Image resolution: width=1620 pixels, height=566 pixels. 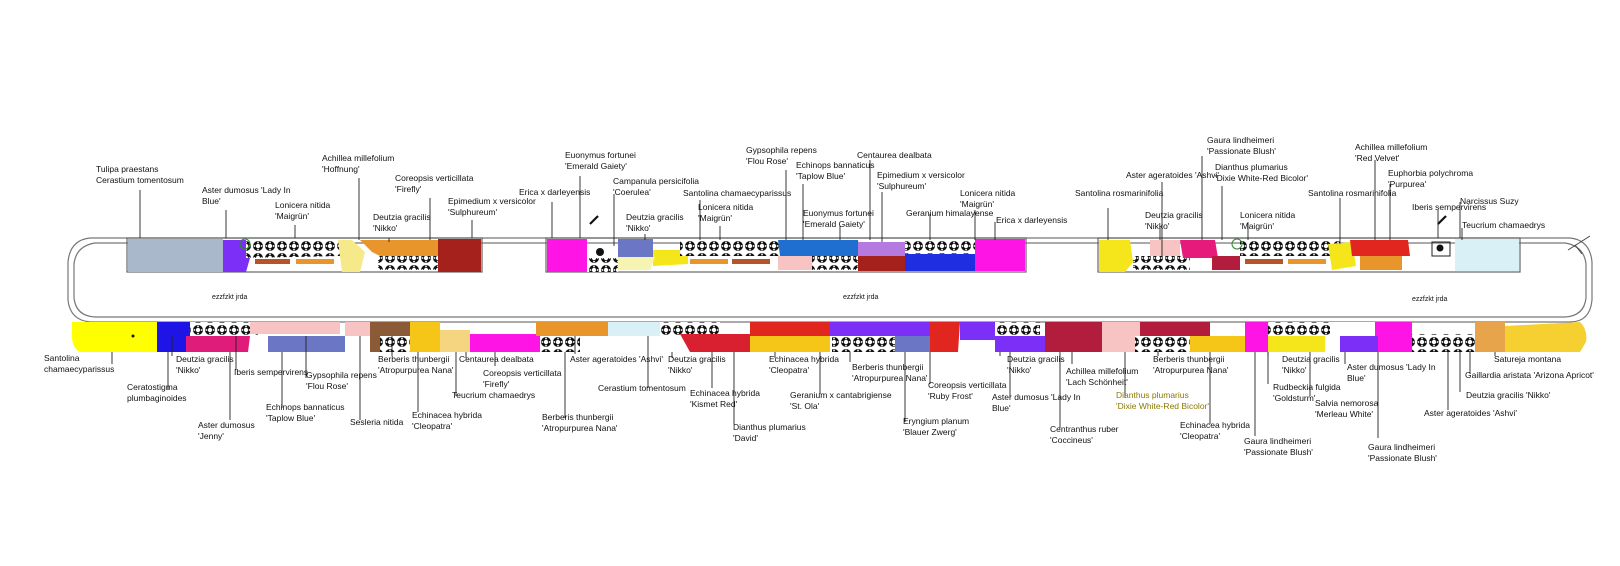 What do you see at coordinates (1449, 207) in the screenshot?
I see `plant-label-line: Iberis sempervirens` at bounding box center [1449, 207].